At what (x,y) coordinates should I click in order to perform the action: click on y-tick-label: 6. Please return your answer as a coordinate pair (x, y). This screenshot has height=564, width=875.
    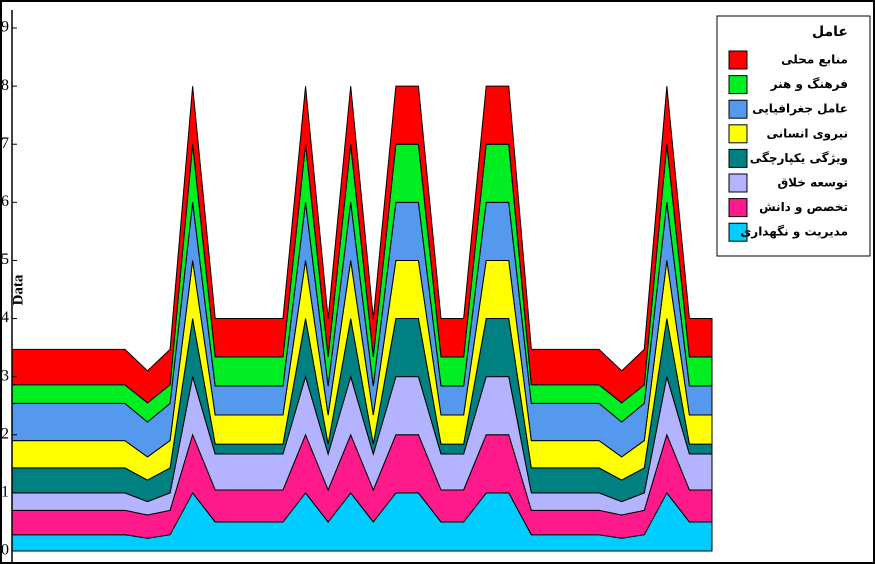
    Looking at the image, I should click on (5, 201).